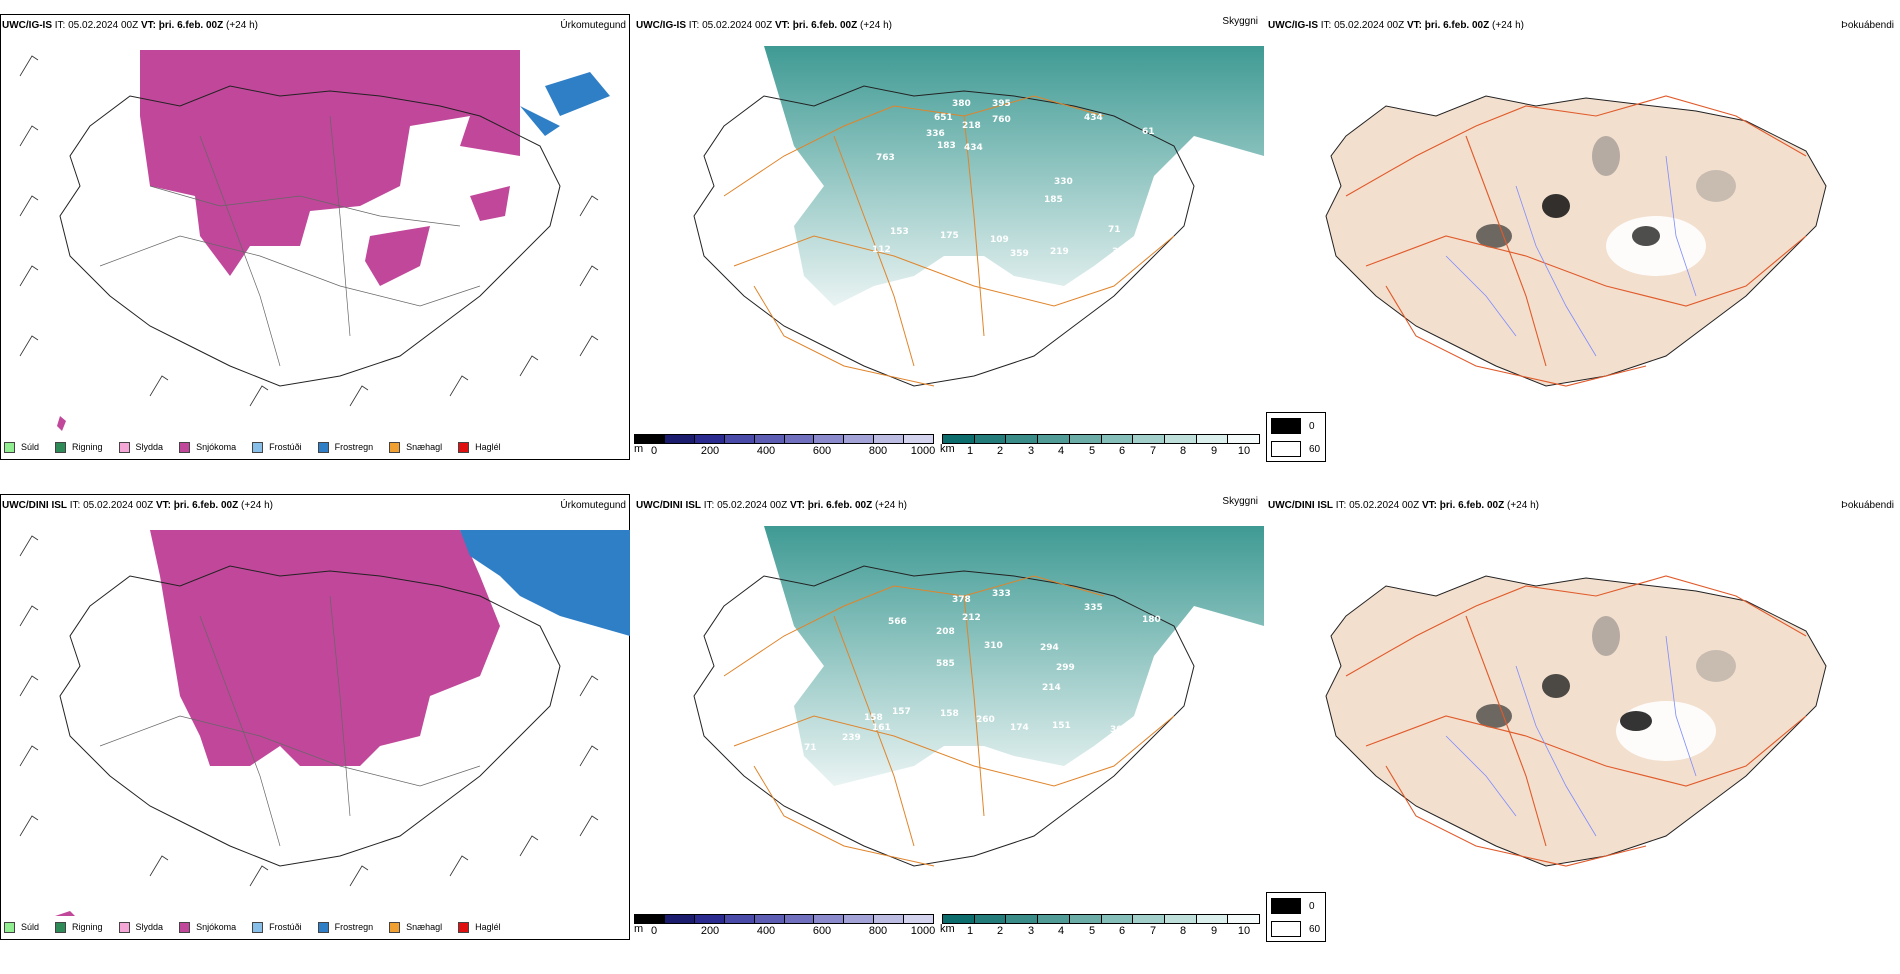 The image size is (1900, 974). I want to click on ceiling-label: 219, so click(1059, 252).